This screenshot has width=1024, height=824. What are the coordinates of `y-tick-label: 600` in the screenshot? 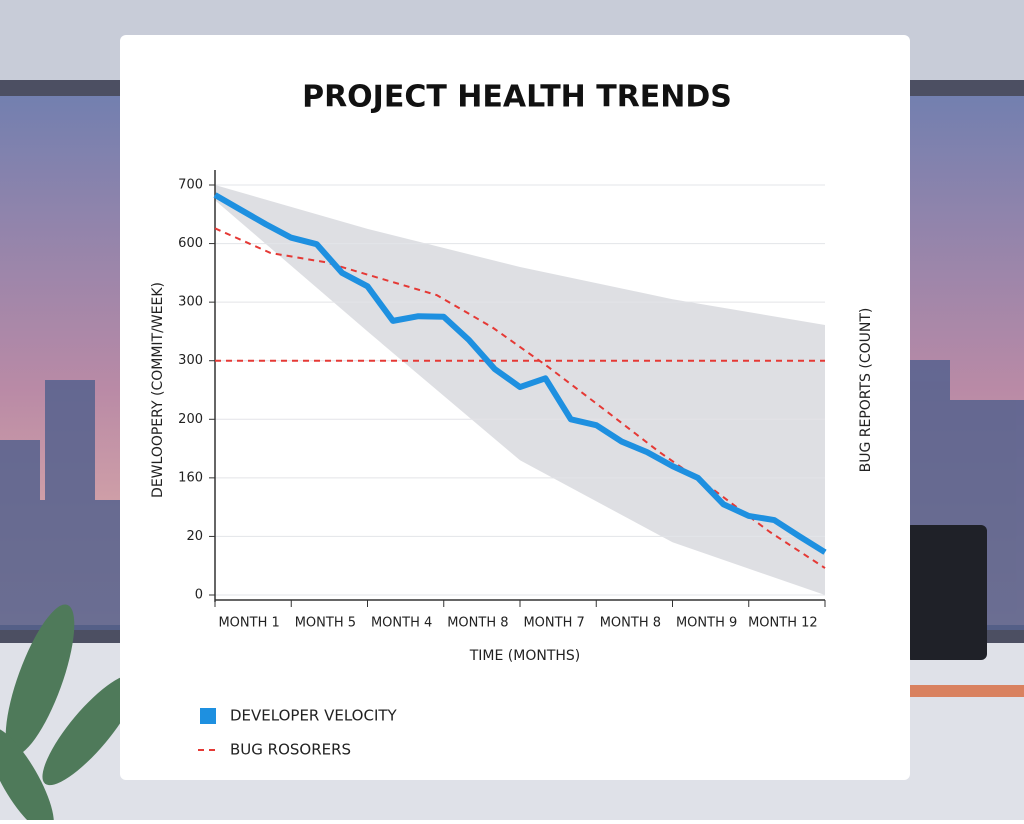 It's located at (190, 243).